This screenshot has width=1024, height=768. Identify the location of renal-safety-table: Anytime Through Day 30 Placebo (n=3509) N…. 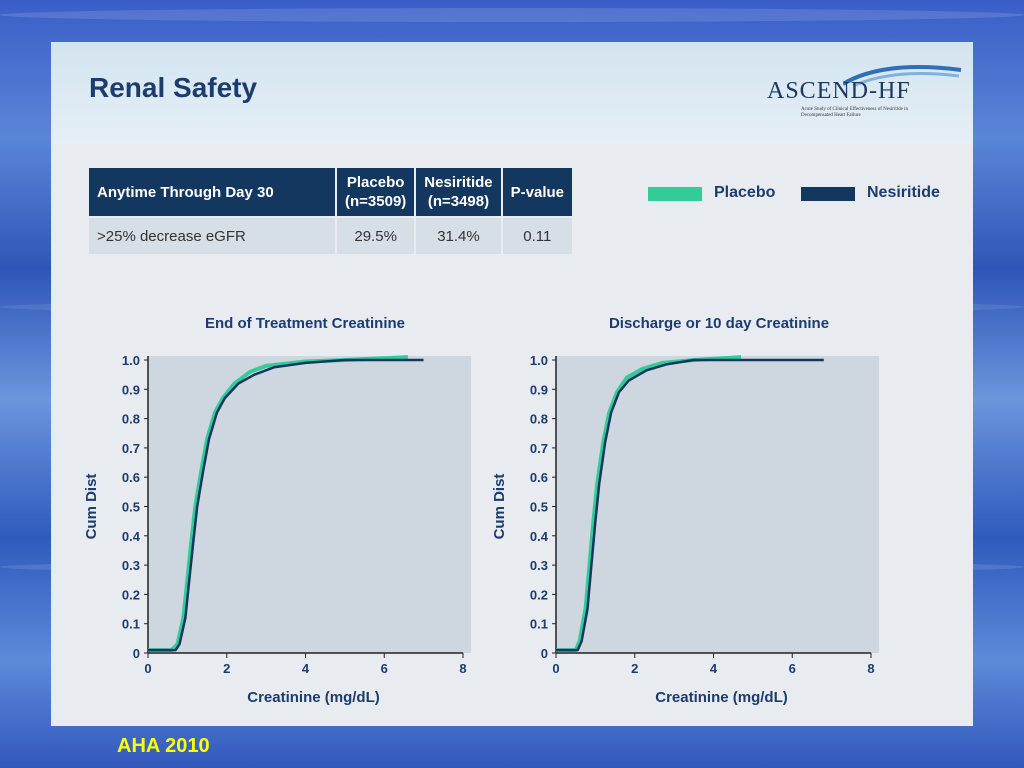
(332, 211).